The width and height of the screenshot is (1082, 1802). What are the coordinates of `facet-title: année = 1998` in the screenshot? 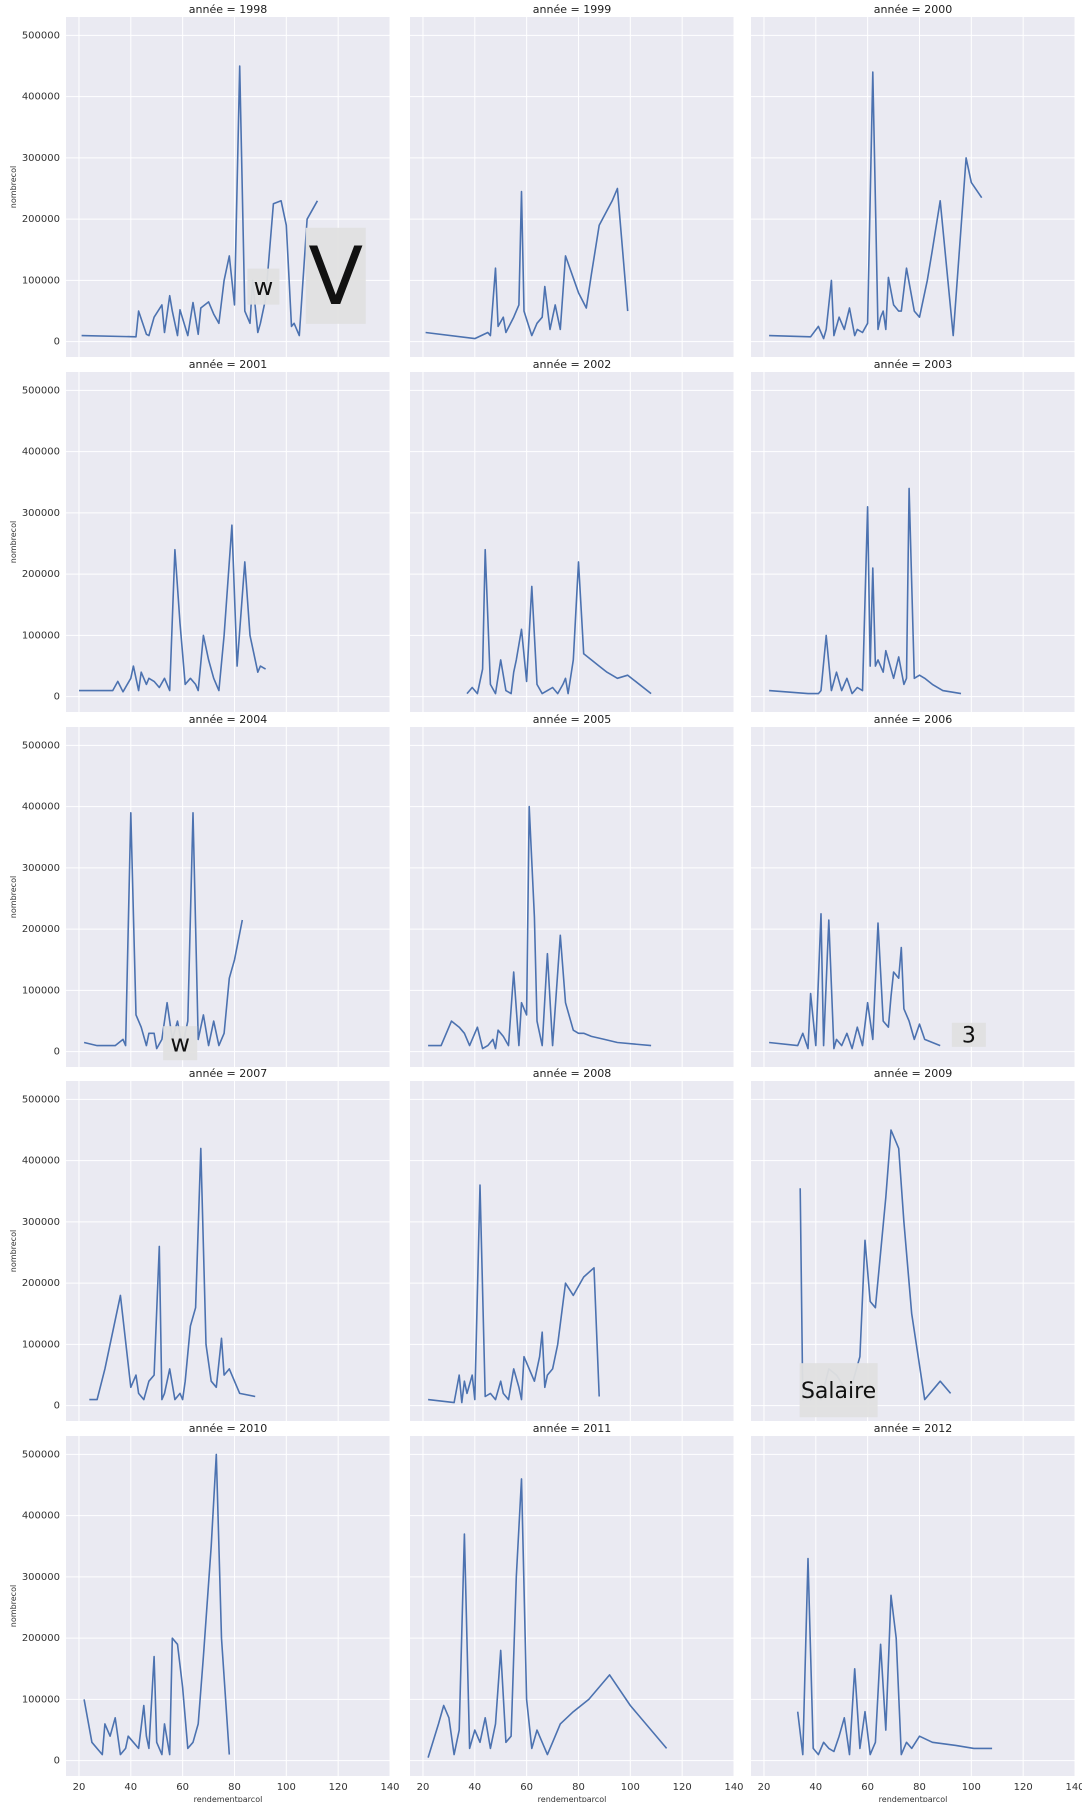 It's located at (228, 9).